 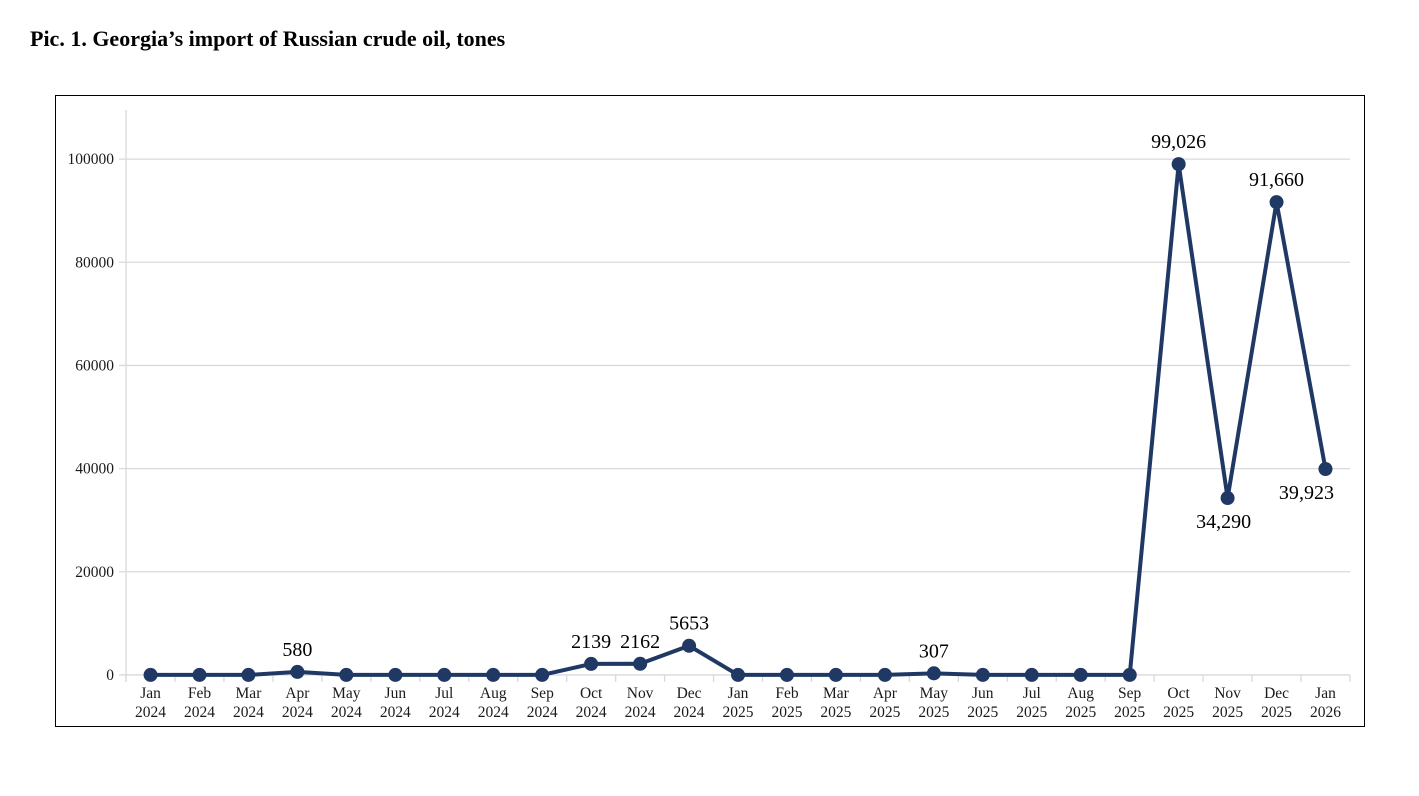 What do you see at coordinates (150, 703) in the screenshot?
I see `x-tick-label: Jan 2024` at bounding box center [150, 703].